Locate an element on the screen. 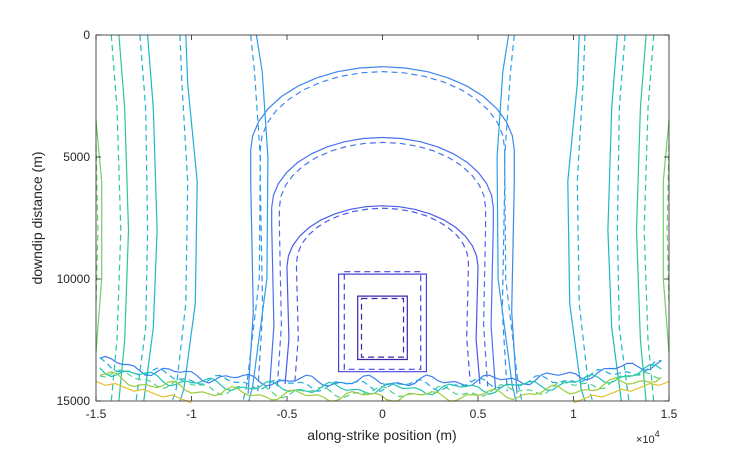 The height and width of the screenshot is (457, 740). contour-side-right-2-dashed is located at coordinates (623, 218).